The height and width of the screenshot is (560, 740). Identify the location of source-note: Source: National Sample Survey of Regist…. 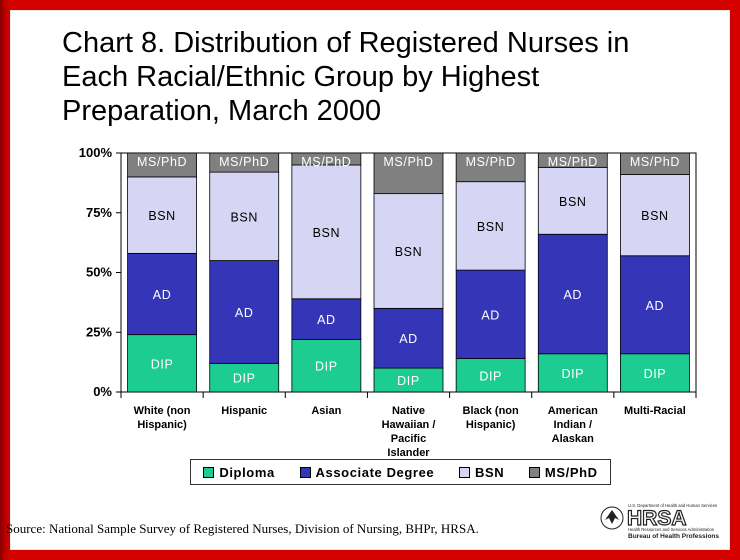
(242, 528).